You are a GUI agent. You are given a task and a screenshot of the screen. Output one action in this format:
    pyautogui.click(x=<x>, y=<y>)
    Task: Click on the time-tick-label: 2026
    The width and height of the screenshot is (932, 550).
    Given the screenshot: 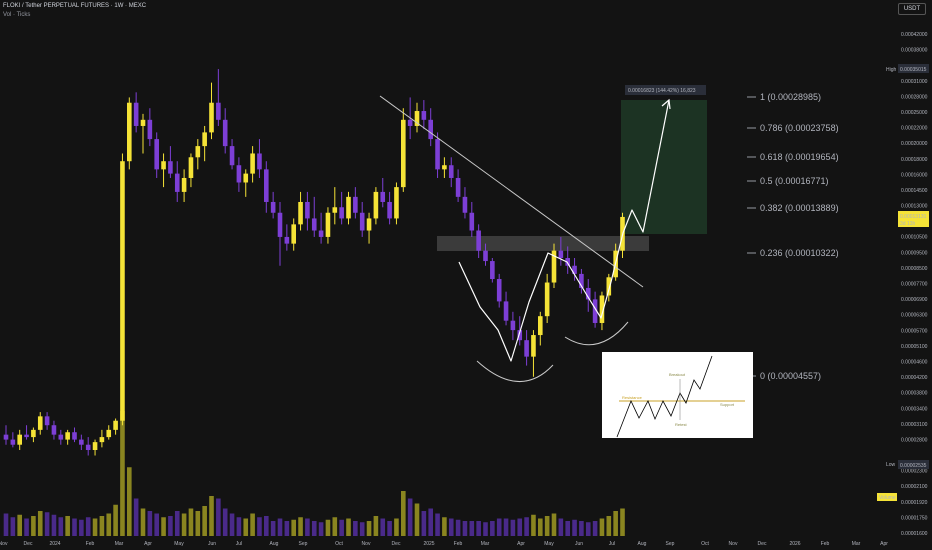 What is the action you would take?
    pyautogui.click(x=794, y=544)
    